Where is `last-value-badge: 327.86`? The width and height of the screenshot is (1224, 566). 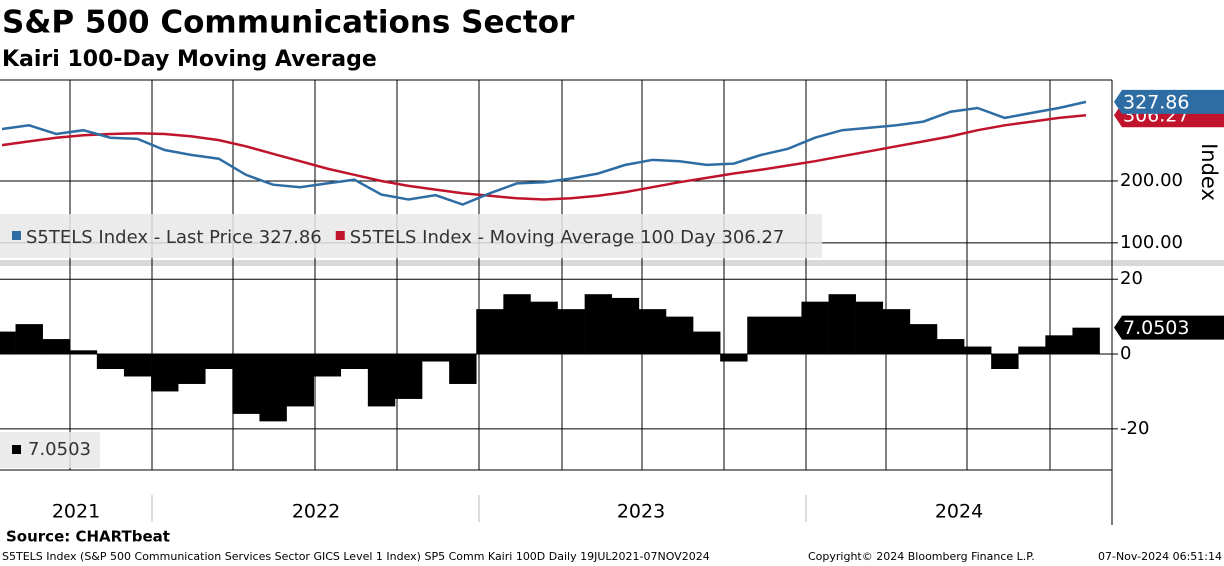
last-value-badge: 327.86 is located at coordinates (1156, 102).